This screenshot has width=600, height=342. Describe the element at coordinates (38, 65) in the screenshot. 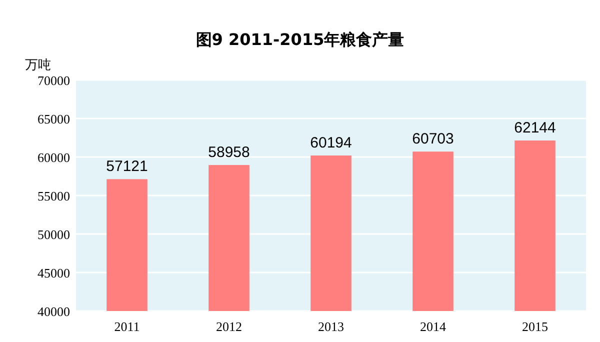

I see `y-axis-title: 万吨` at that location.